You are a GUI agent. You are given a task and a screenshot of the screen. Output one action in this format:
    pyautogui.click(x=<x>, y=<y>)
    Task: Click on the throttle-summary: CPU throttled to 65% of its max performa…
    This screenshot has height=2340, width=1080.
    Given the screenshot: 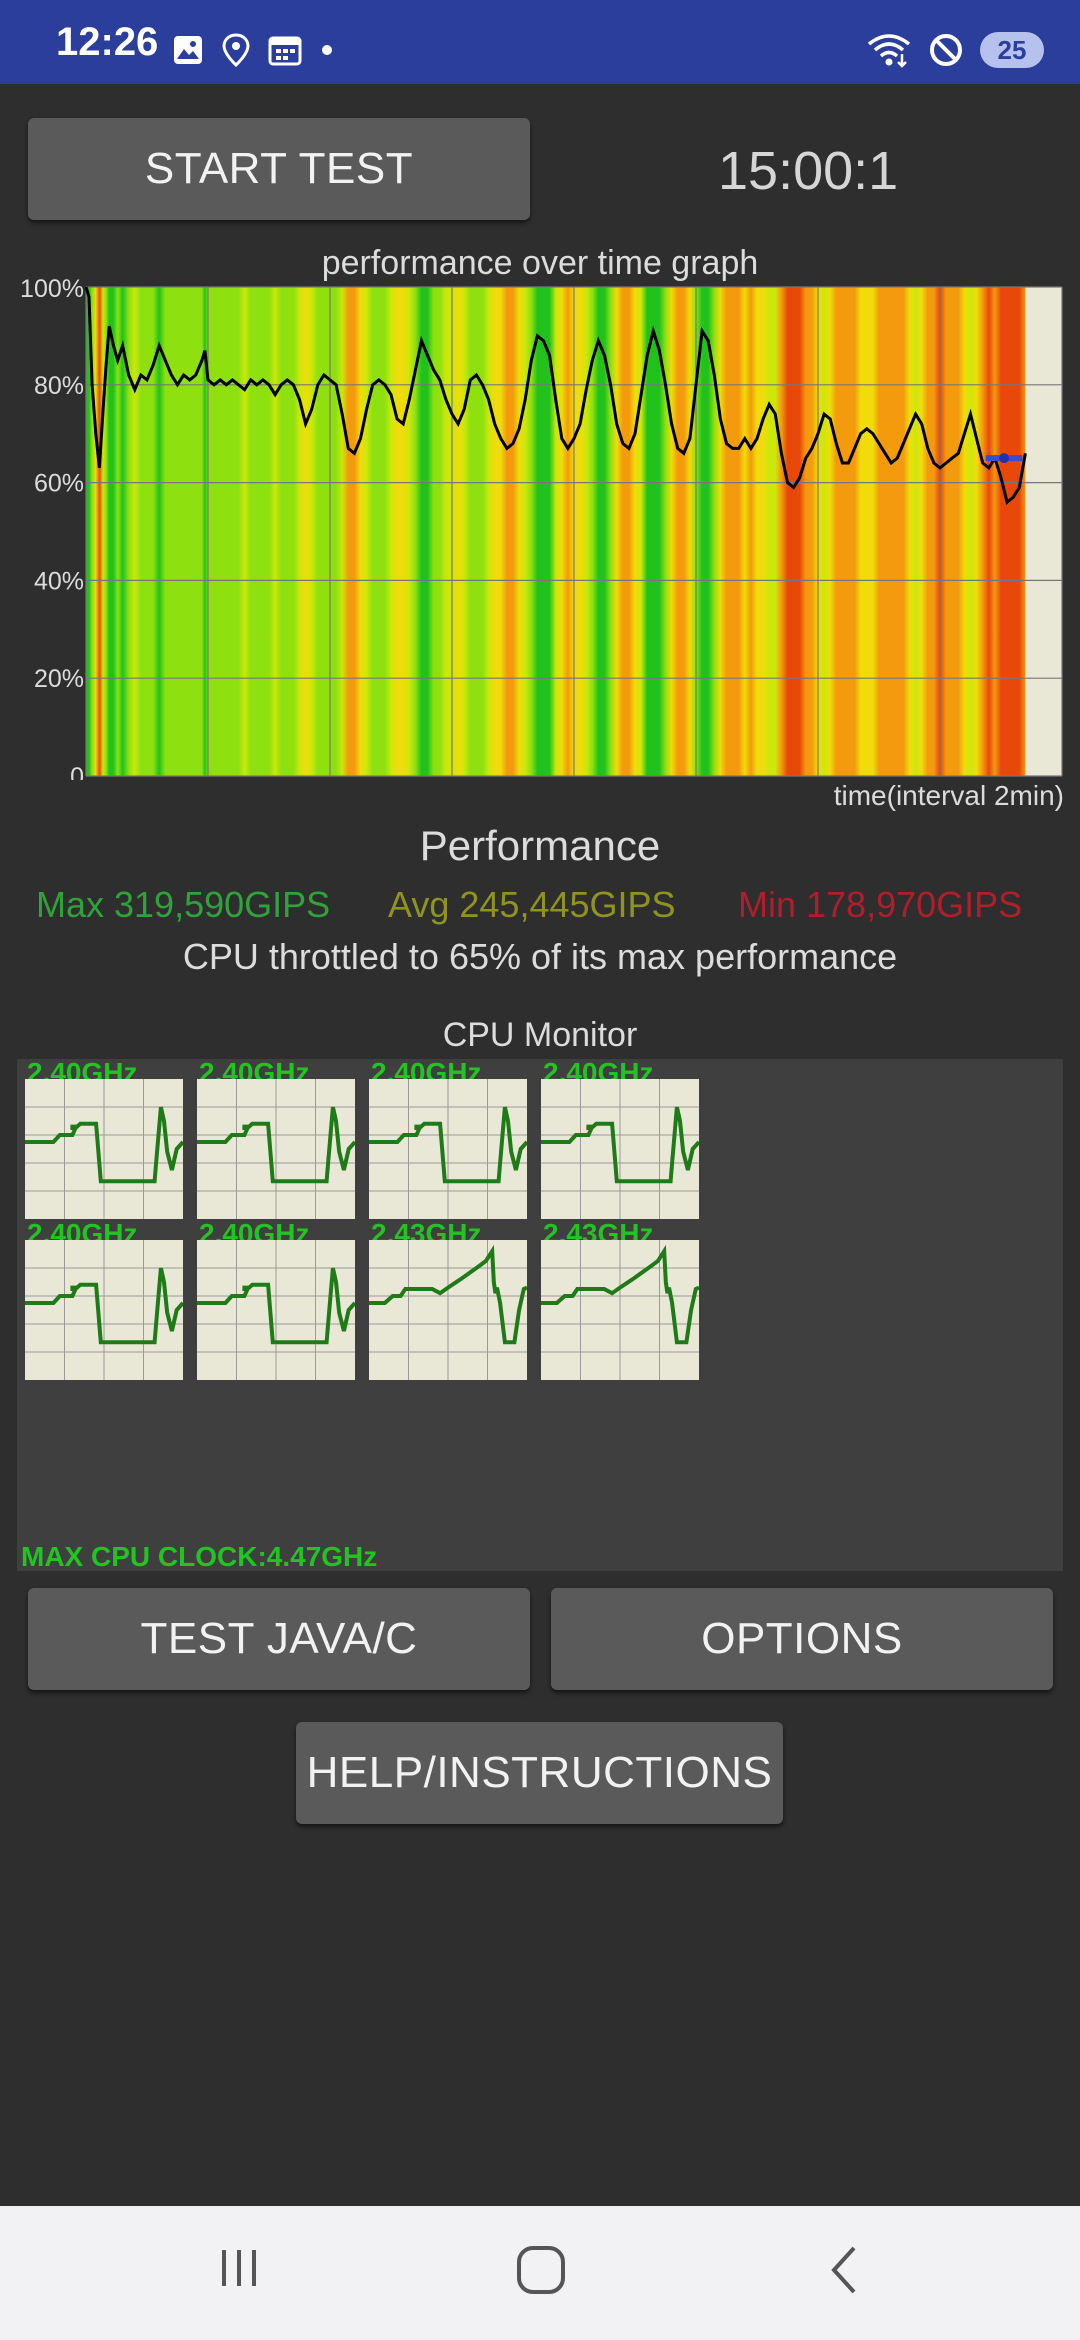 What is the action you would take?
    pyautogui.click(x=540, y=956)
    